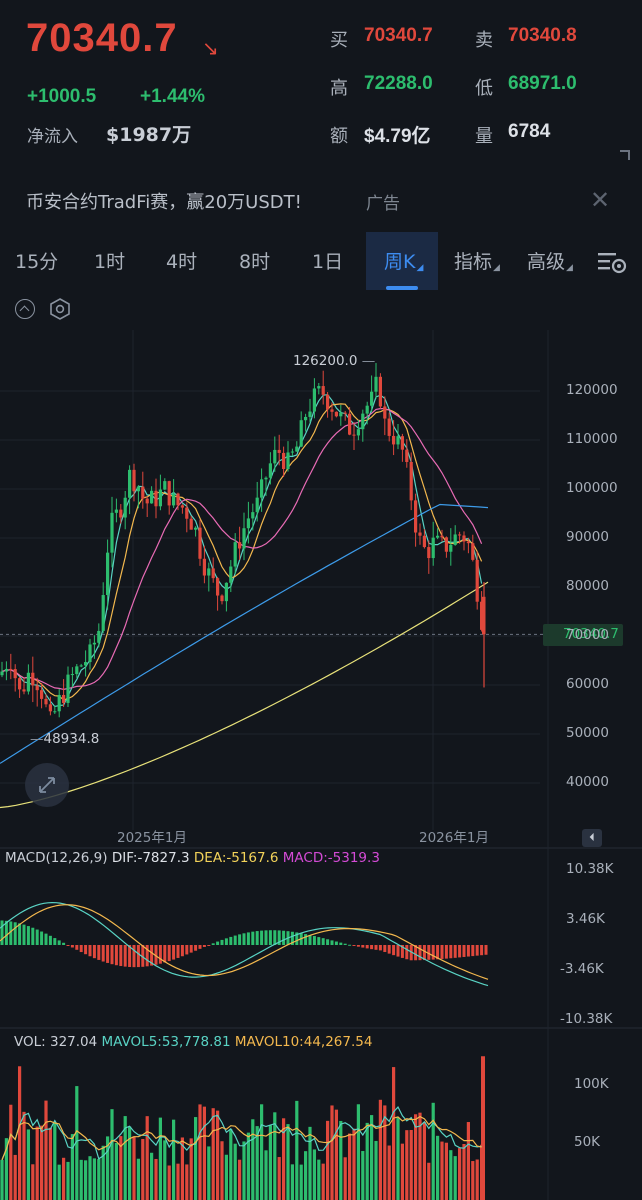 This screenshot has width=642, height=1200. I want to click on collapse-up-icon, so click(25, 309).